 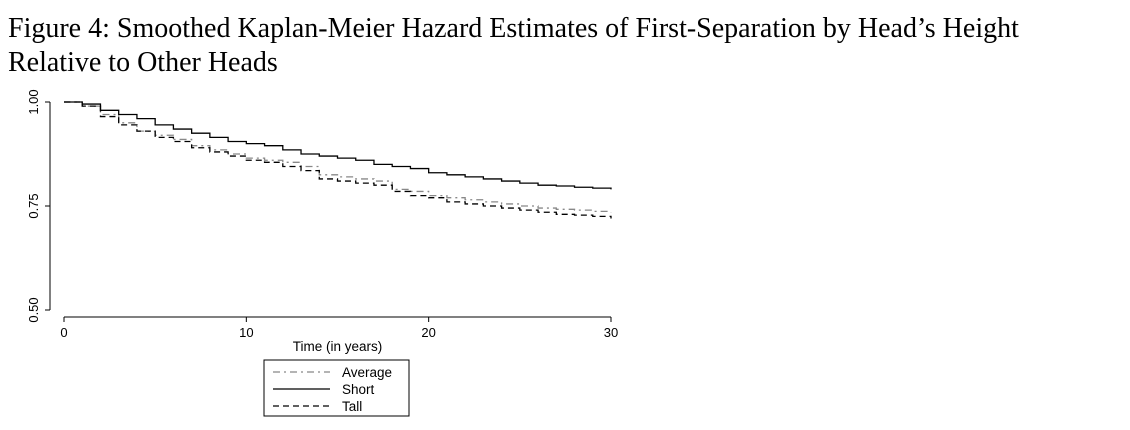 I want to click on y-tick-label: 0.50, so click(x=33, y=309).